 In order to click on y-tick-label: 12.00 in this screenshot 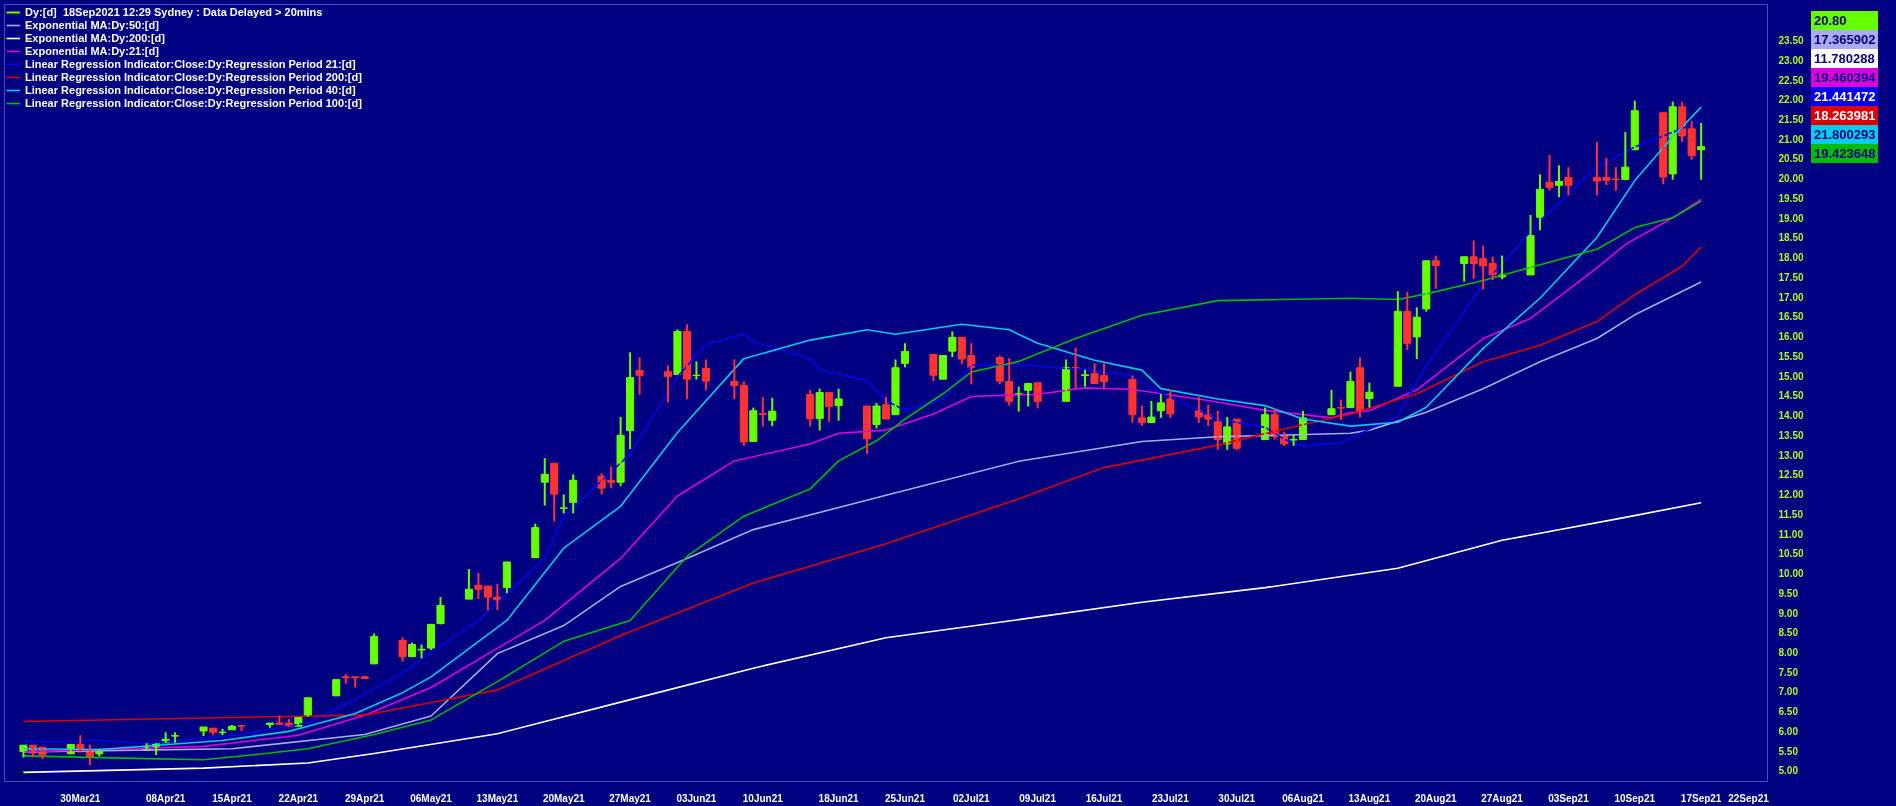, I will do `click(1791, 495)`.